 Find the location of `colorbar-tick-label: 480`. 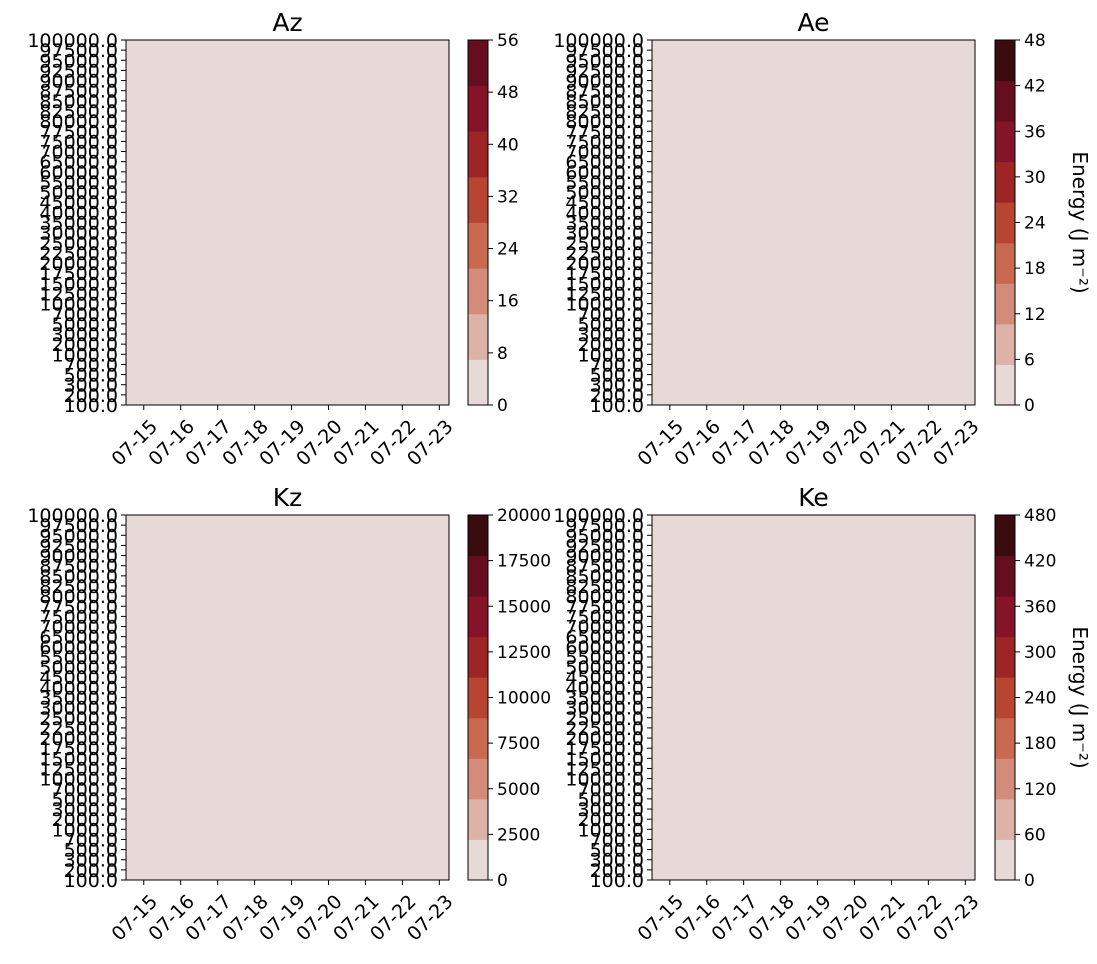

colorbar-tick-label: 480 is located at coordinates (1040, 516).